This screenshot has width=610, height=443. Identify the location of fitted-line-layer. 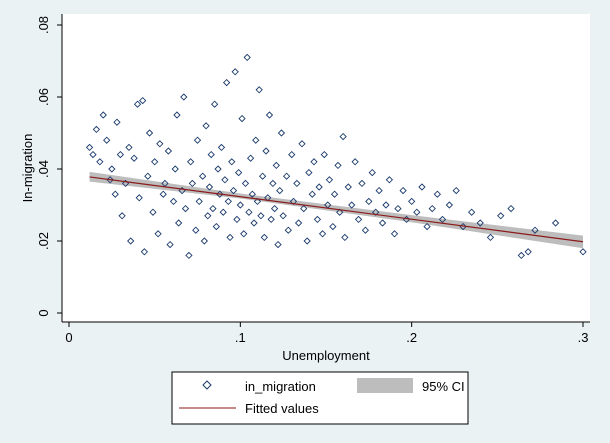
(336, 209).